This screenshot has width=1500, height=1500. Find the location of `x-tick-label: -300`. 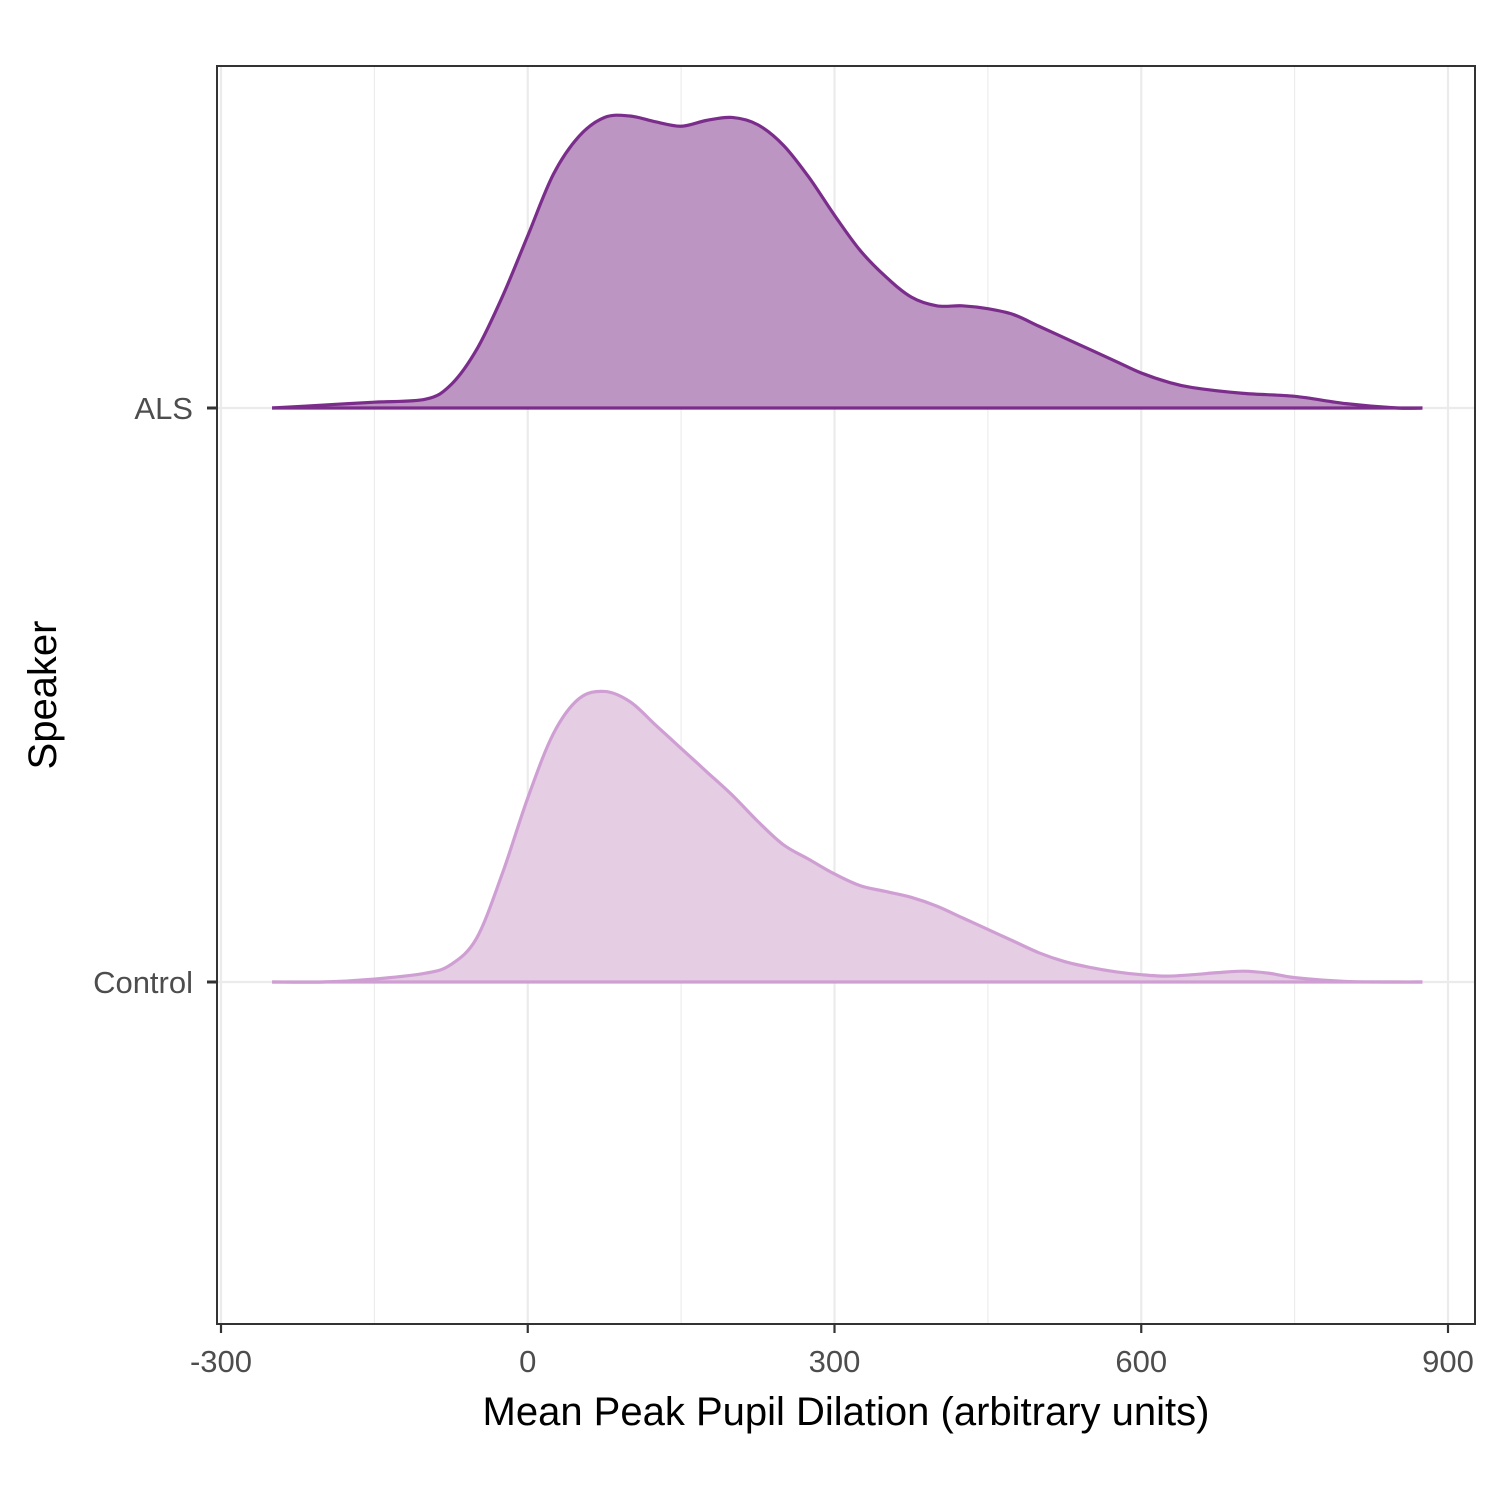

x-tick-label: -300 is located at coordinates (221, 1361).